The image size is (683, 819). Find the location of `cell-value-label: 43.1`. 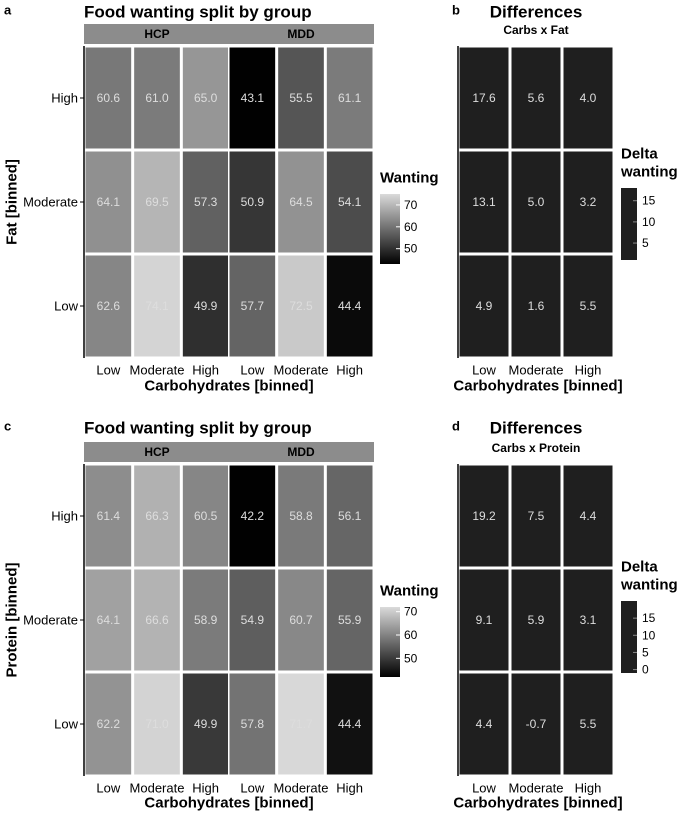

cell-value-label: 43.1 is located at coordinates (253, 98).